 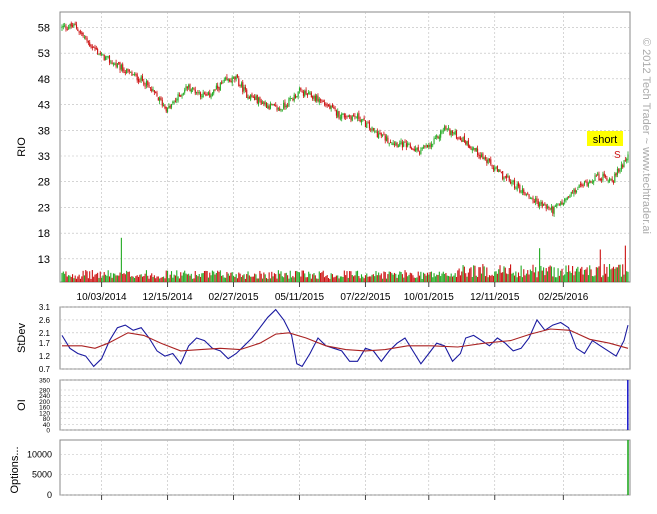 What do you see at coordinates (495, 297) in the screenshot?
I see `date-tick-label: 12/11/2015` at bounding box center [495, 297].